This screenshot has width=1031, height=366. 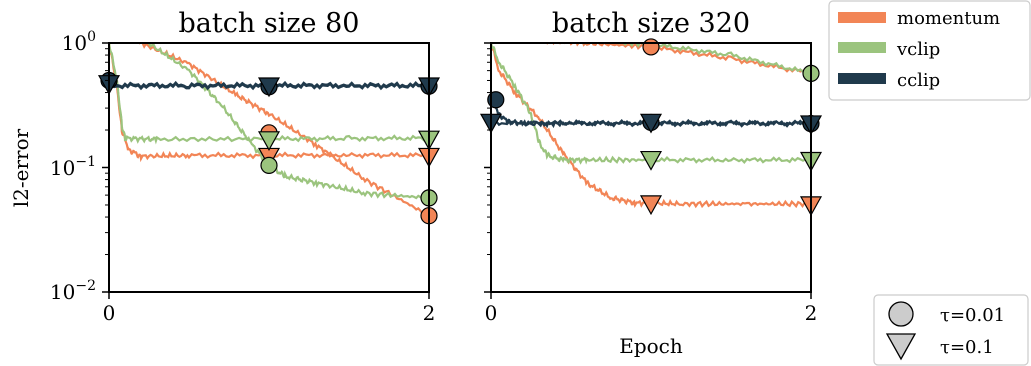 I want to click on x-axis-label: Epoch, so click(x=651, y=346).